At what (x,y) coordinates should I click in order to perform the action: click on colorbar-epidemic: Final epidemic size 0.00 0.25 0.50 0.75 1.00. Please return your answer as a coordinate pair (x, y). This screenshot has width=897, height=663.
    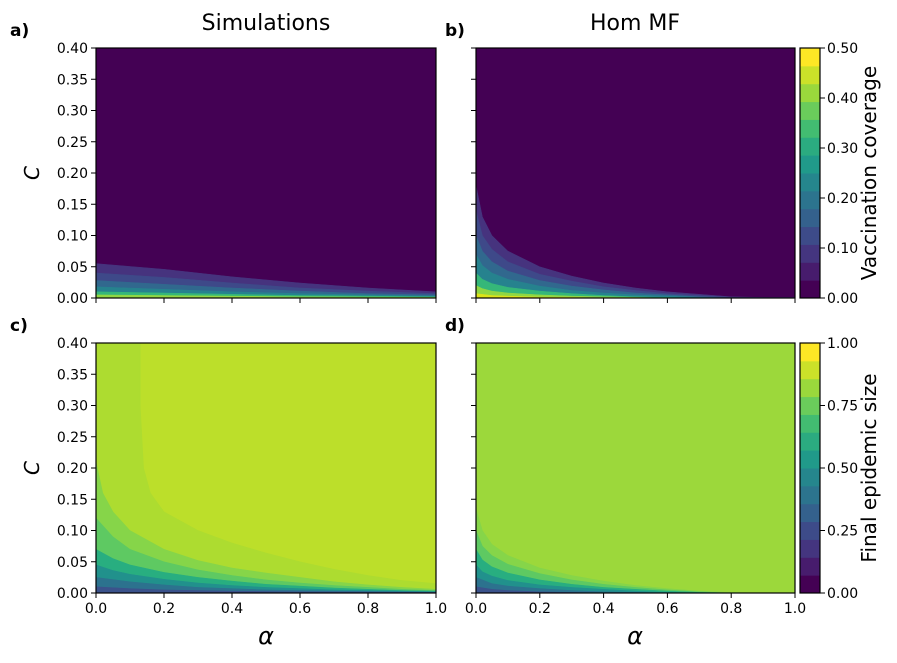
    Looking at the image, I should click on (840, 469).